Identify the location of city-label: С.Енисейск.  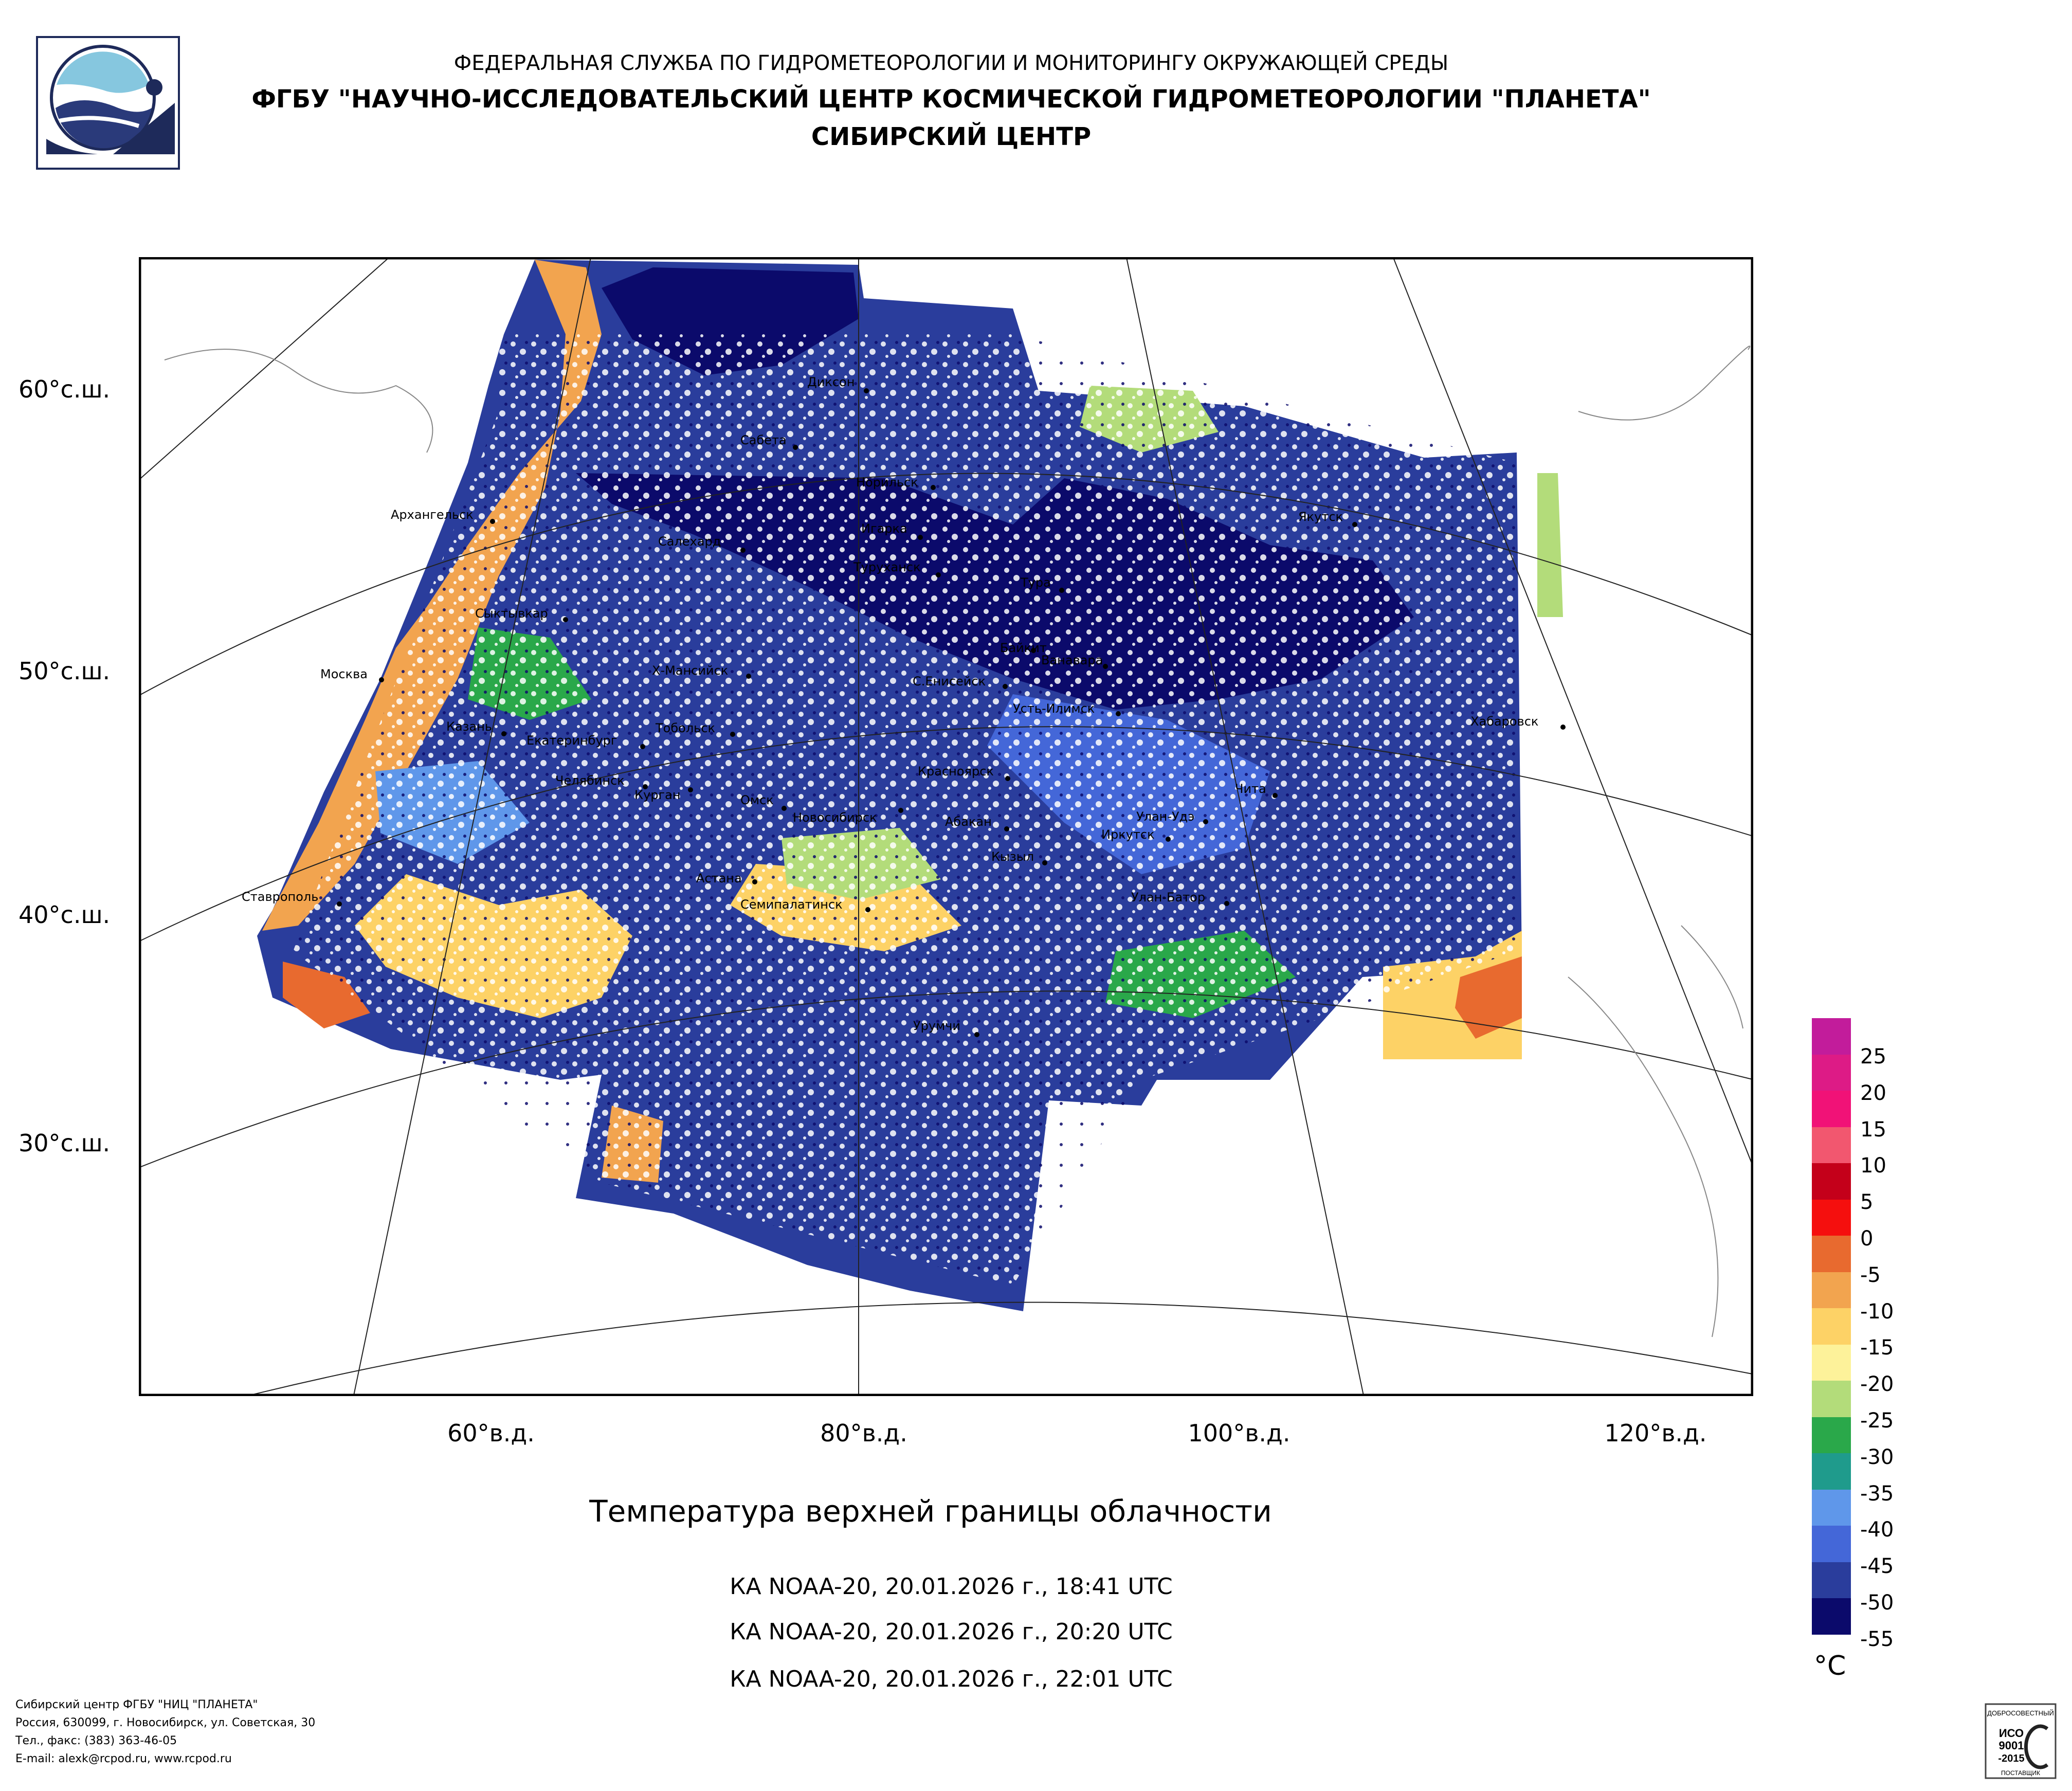
(949, 681).